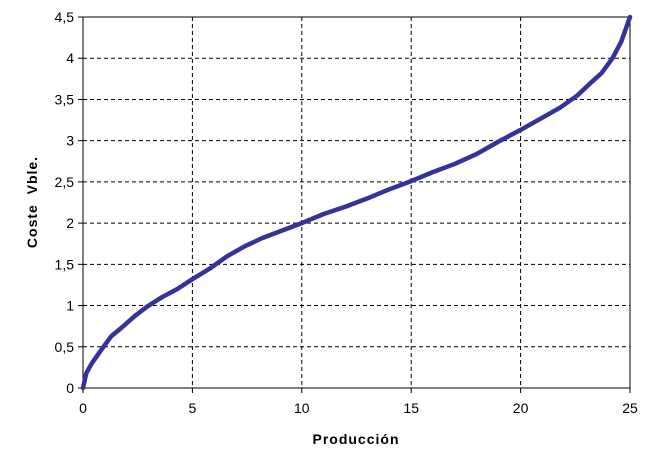  Describe the element at coordinates (355, 439) in the screenshot. I see `x-axis-title: Producción` at that location.